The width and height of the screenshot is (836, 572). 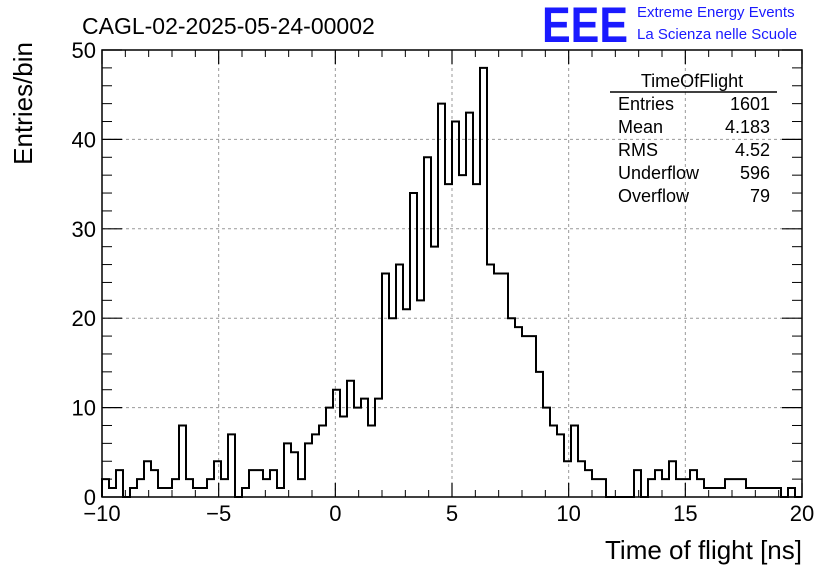 What do you see at coordinates (752, 150) in the screenshot?
I see `stats-value-rms: 4.52` at bounding box center [752, 150].